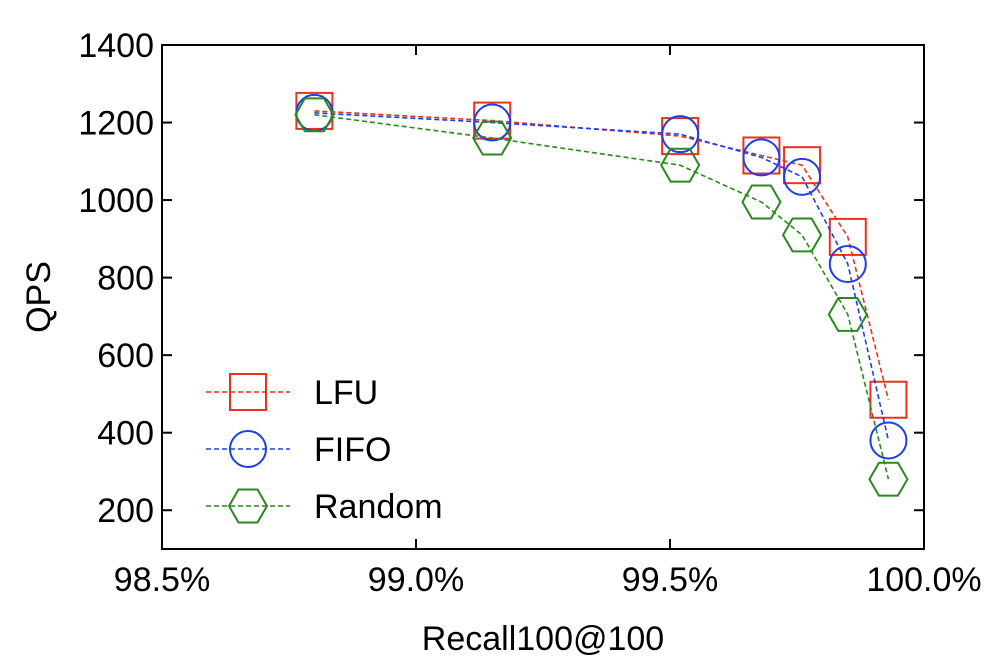  Describe the element at coordinates (39, 297) in the screenshot. I see `y-axis-title: QPS` at that location.